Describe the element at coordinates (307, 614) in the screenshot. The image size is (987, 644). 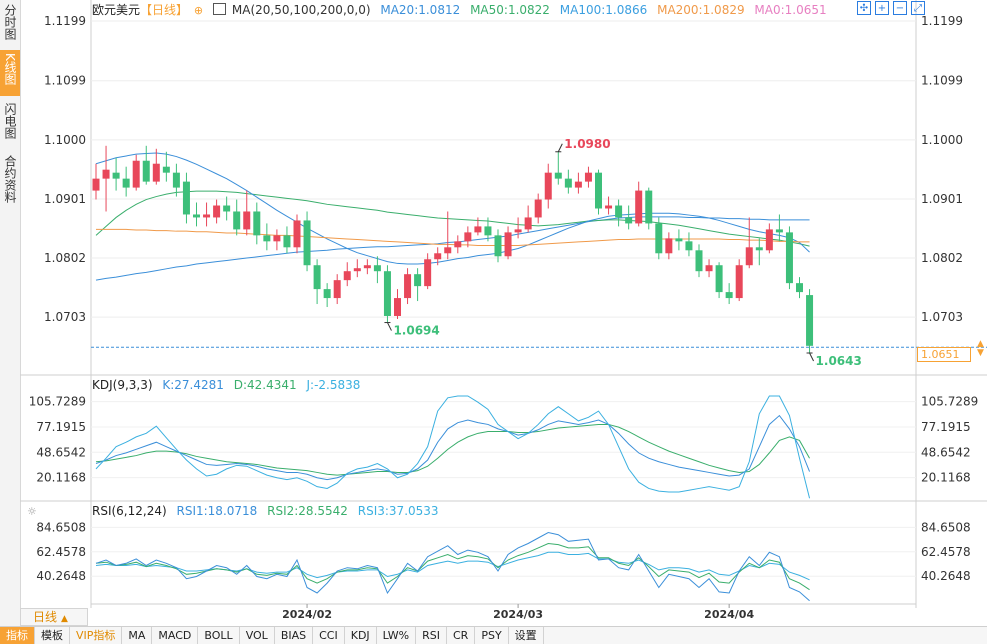
I see `x-axis-label: 2024/02` at that location.